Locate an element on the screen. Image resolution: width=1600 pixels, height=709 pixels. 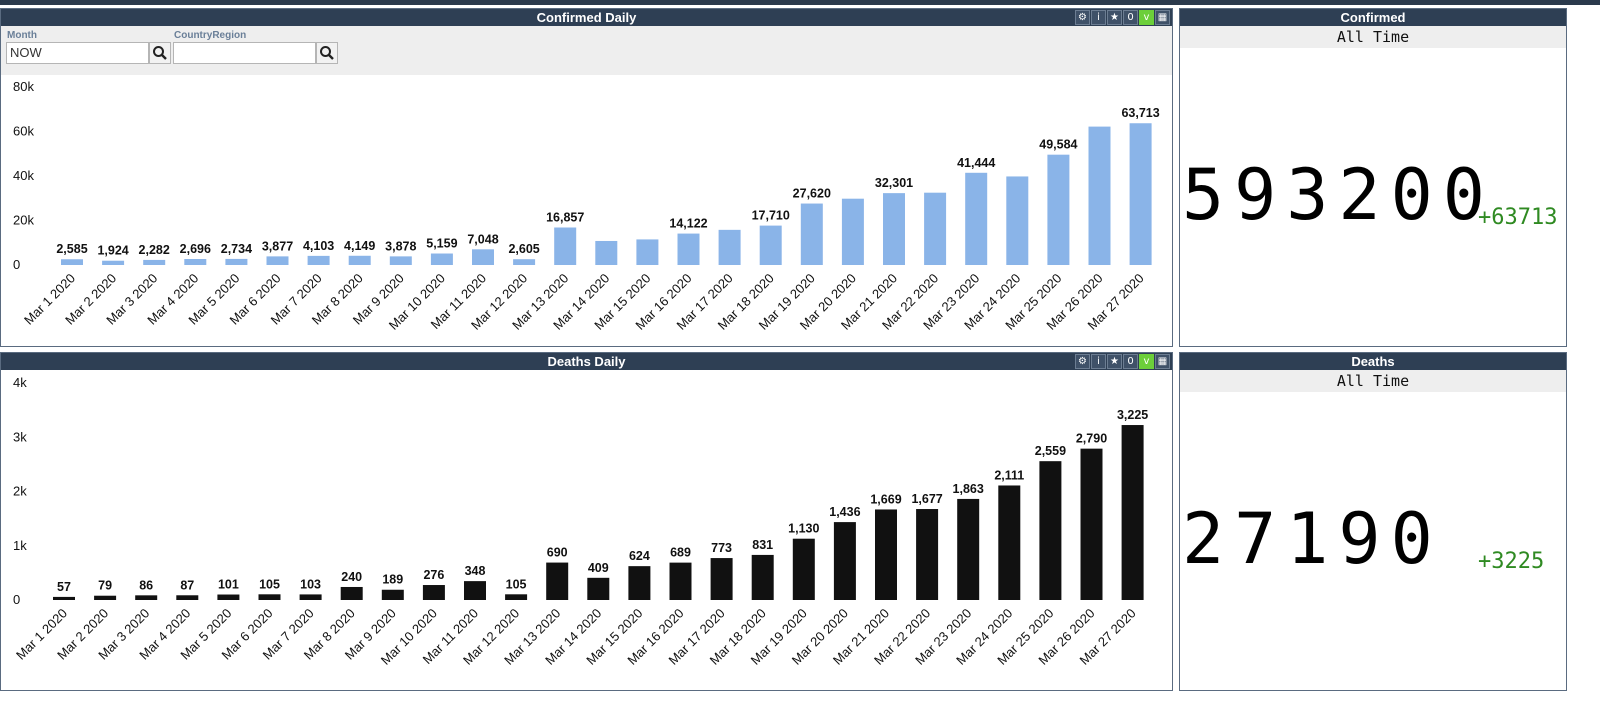
y-tick-label: 3k is located at coordinates (20, 436).